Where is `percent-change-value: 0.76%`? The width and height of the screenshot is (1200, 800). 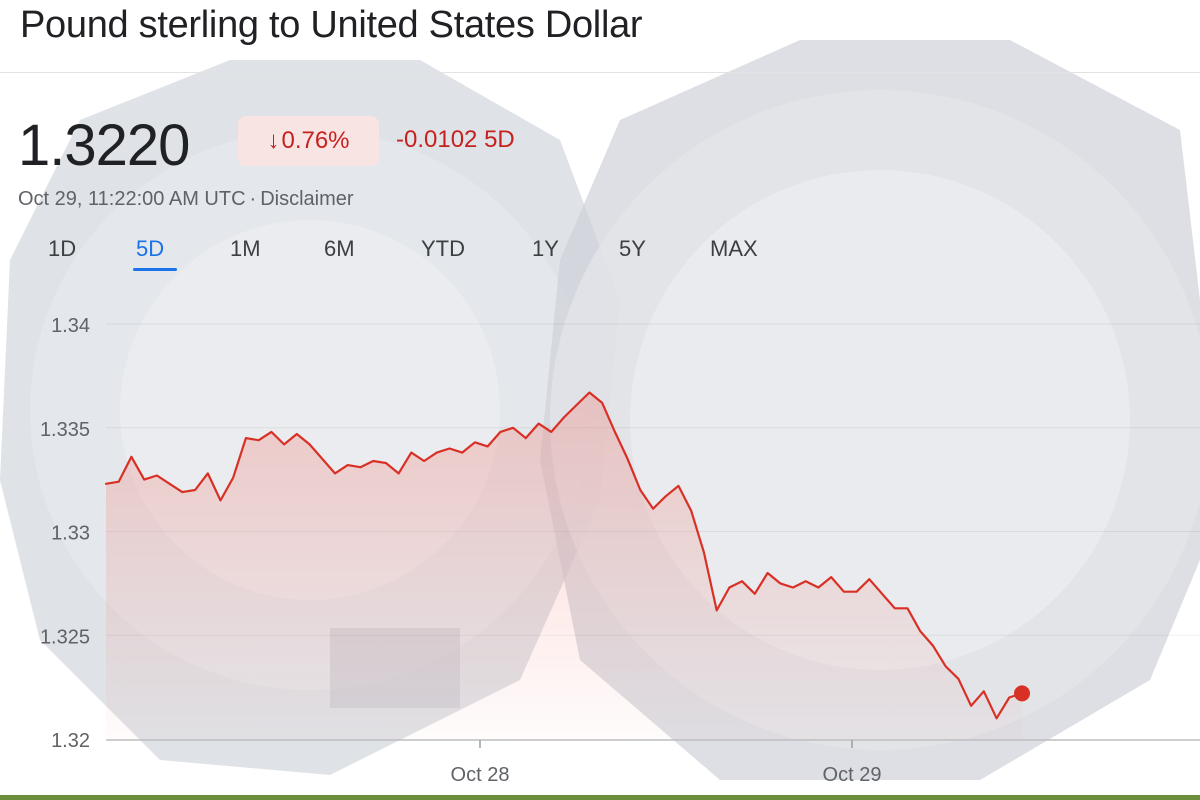 percent-change-value: 0.76% is located at coordinates (315, 140).